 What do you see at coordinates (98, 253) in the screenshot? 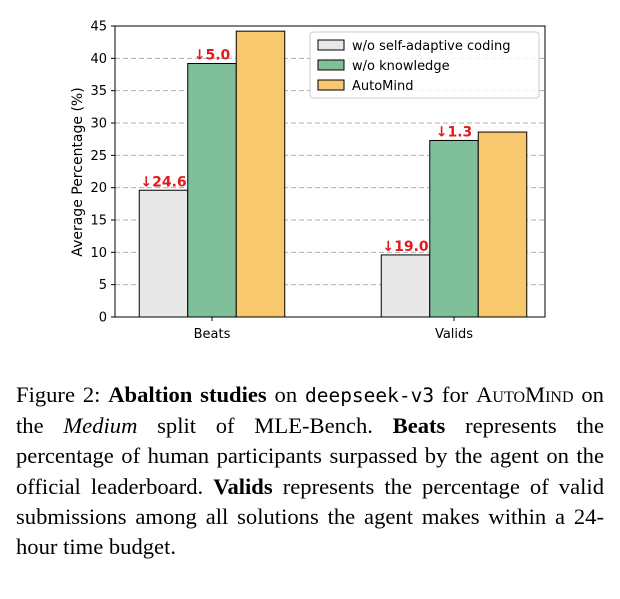
I see `y-tick-label: 10` at bounding box center [98, 253].